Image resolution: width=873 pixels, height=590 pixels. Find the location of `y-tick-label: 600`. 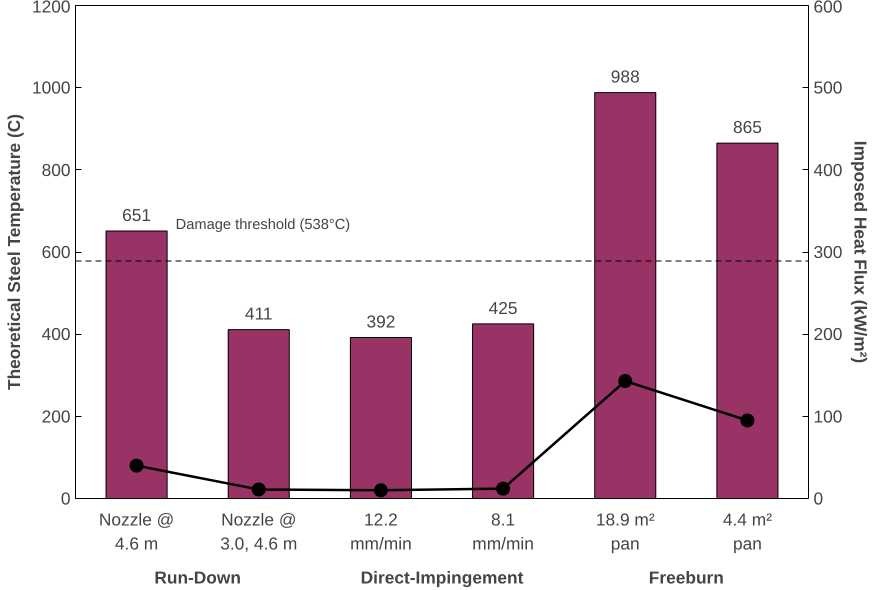

y-tick-label: 600 is located at coordinates (56, 252).